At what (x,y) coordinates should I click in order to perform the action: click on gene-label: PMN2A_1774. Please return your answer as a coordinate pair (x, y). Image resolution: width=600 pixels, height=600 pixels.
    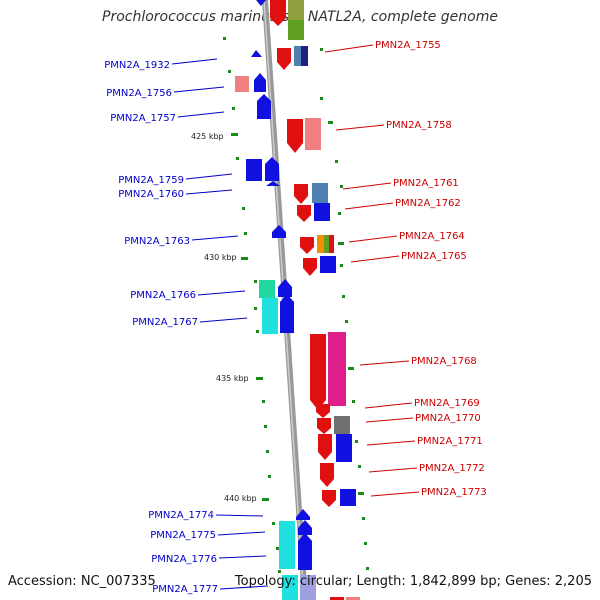
    Looking at the image, I should click on (181, 515).